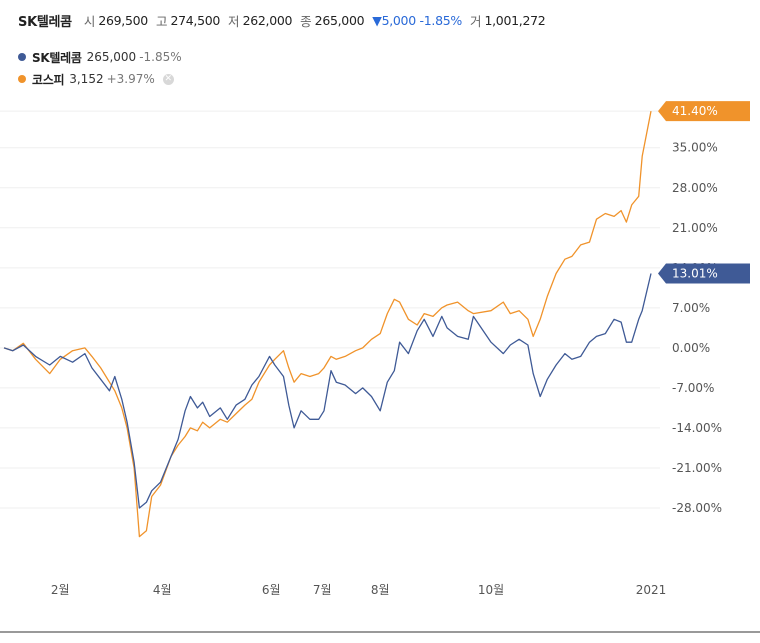  Describe the element at coordinates (380, 590) in the screenshot. I see `x-tick-label: 8월` at that location.